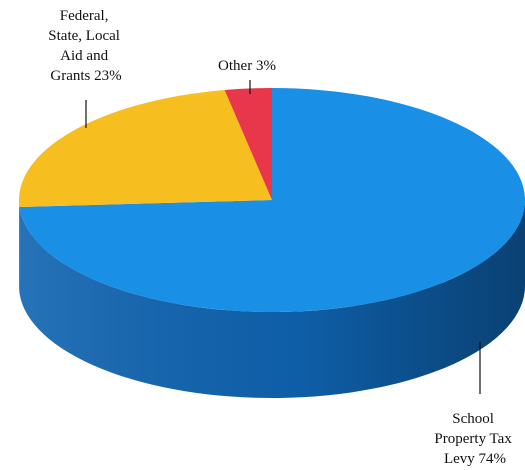 The width and height of the screenshot is (525, 470). What do you see at coordinates (473, 419) in the screenshot?
I see `slice-label-levy-line1: School` at bounding box center [473, 419].